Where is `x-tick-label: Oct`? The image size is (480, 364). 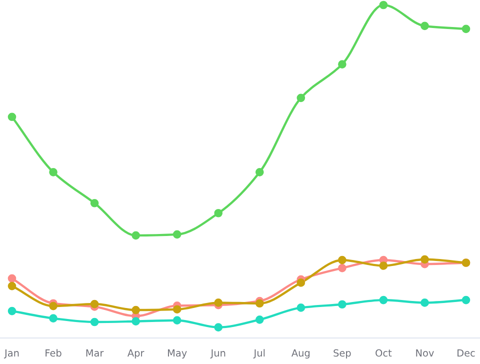
x-tick-label: Oct is located at coordinates (384, 353).